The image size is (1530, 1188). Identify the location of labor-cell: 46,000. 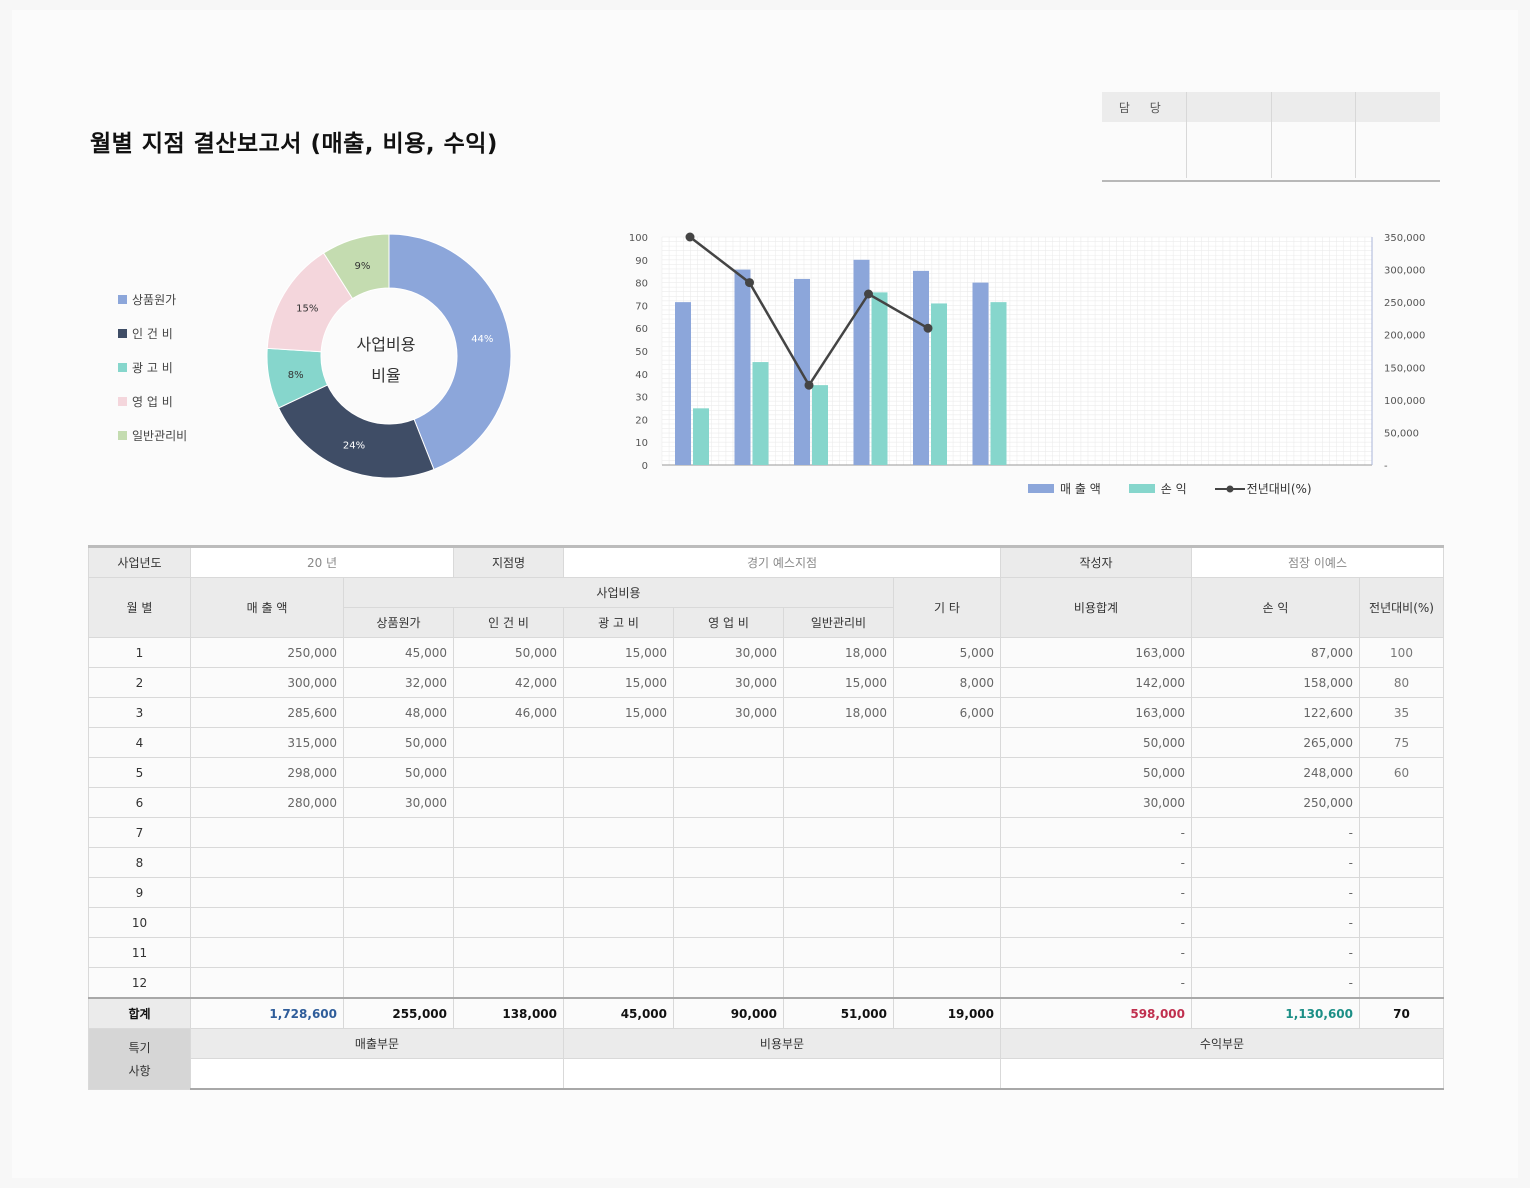
(508, 712).